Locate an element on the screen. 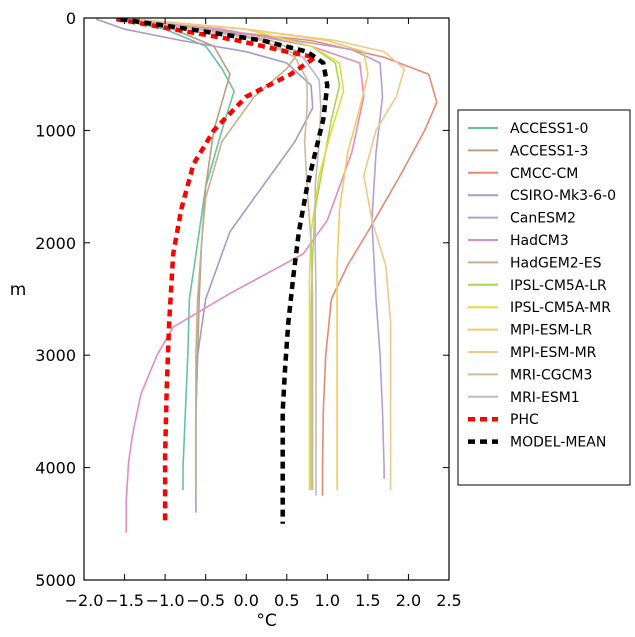 This screenshot has width=635, height=637. legend-label: ACCESS1-3 is located at coordinates (549, 151).